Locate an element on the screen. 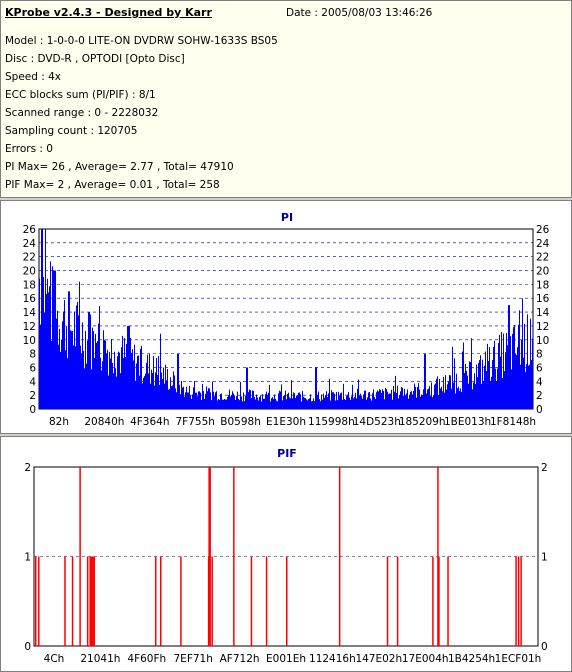 This screenshot has width=572, height=672. scanned-range-line: Scanned range : 0 - 2228032 is located at coordinates (82, 113).